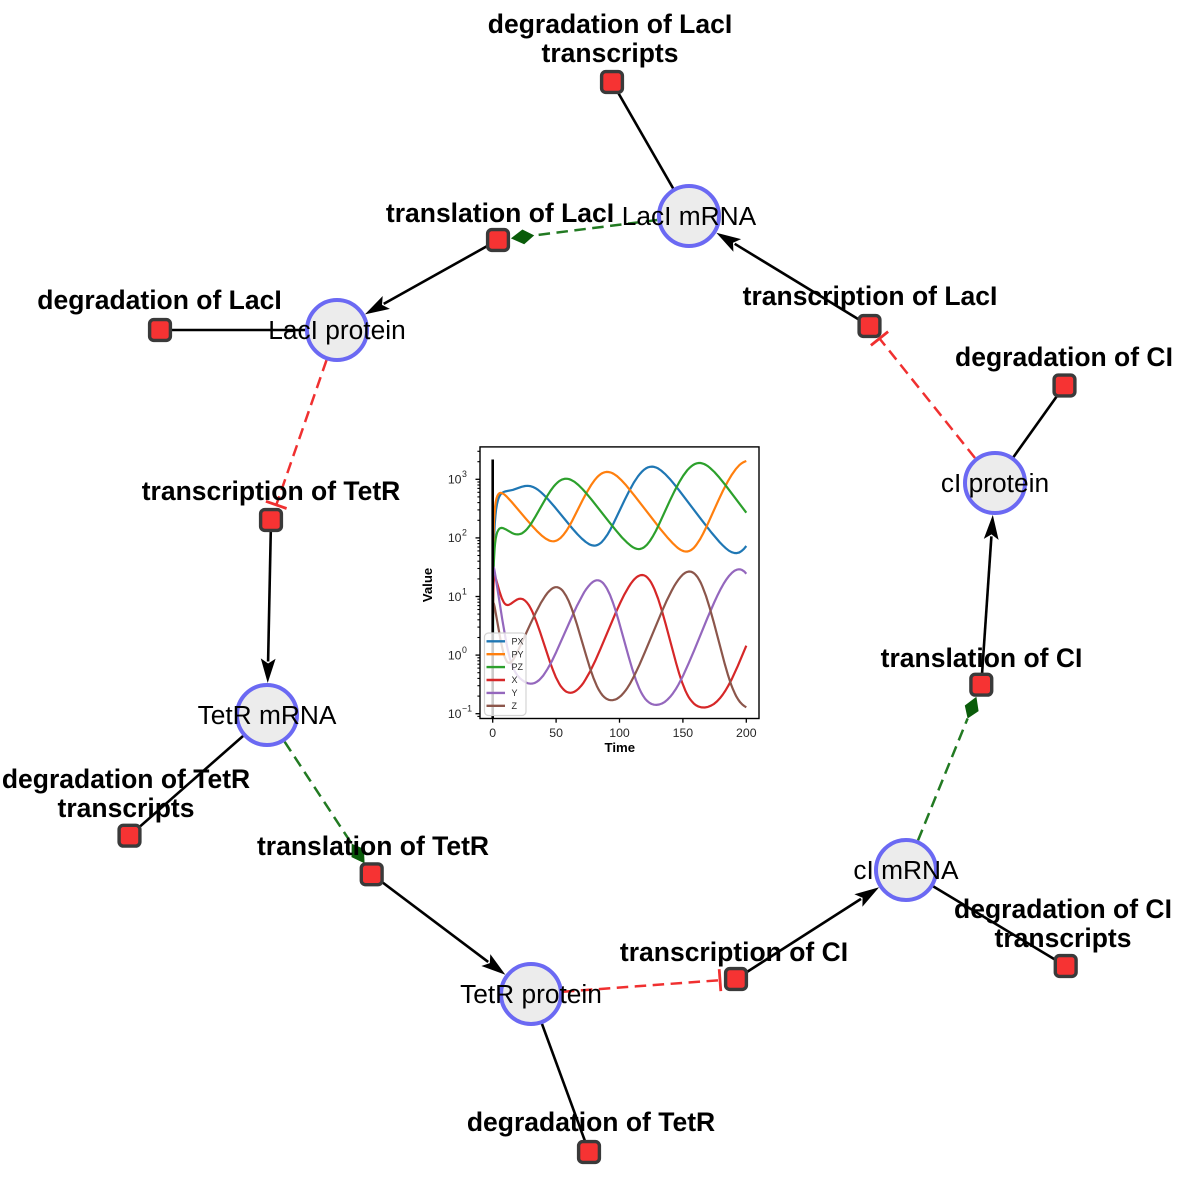  What do you see at coordinates (500, 213) in the screenshot?
I see `svg-text: translation of LacI` at bounding box center [500, 213].